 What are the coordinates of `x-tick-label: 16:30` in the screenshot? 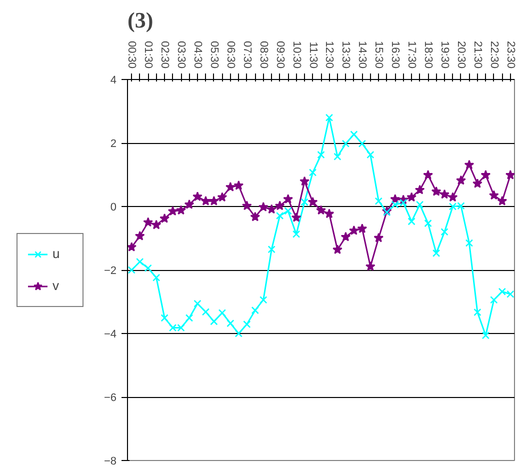 It's located at (395, 54).